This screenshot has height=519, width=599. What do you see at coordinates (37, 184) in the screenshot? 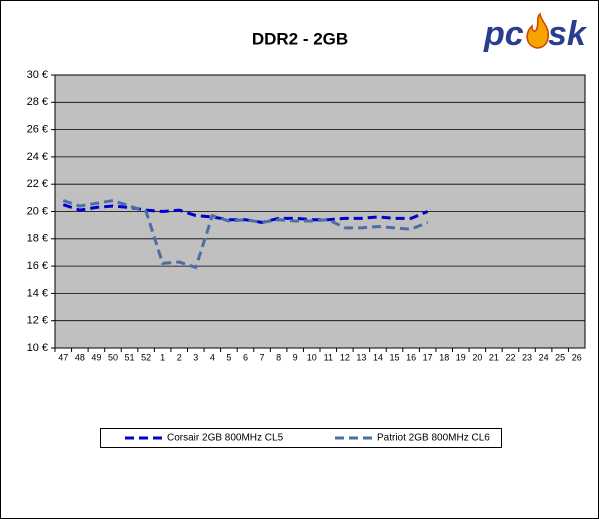
I see `y-tick-label: 22 €` at bounding box center [37, 184].